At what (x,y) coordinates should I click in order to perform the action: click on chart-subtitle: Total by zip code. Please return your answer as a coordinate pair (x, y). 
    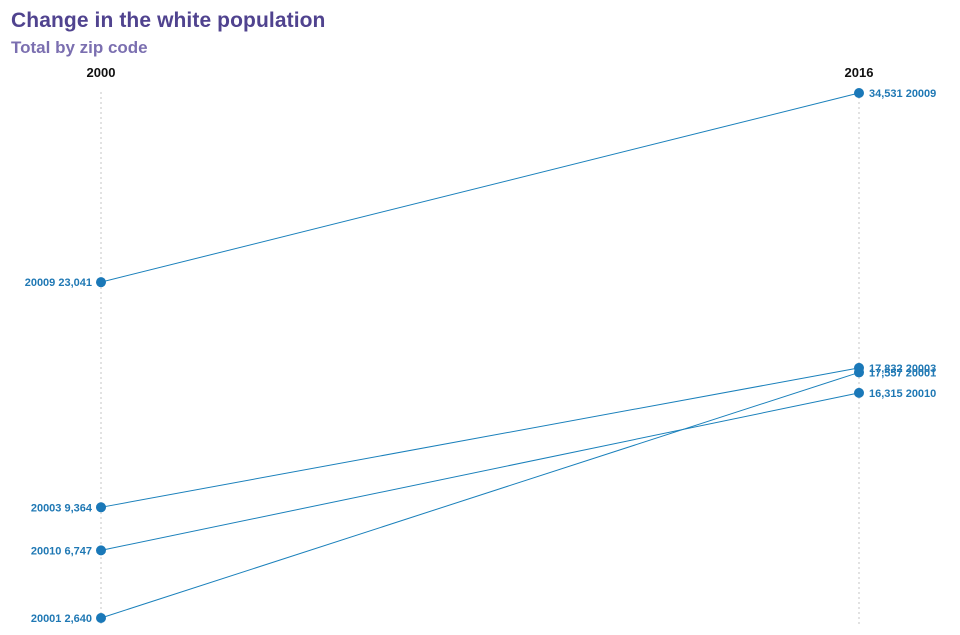
    Looking at the image, I should click on (79, 47).